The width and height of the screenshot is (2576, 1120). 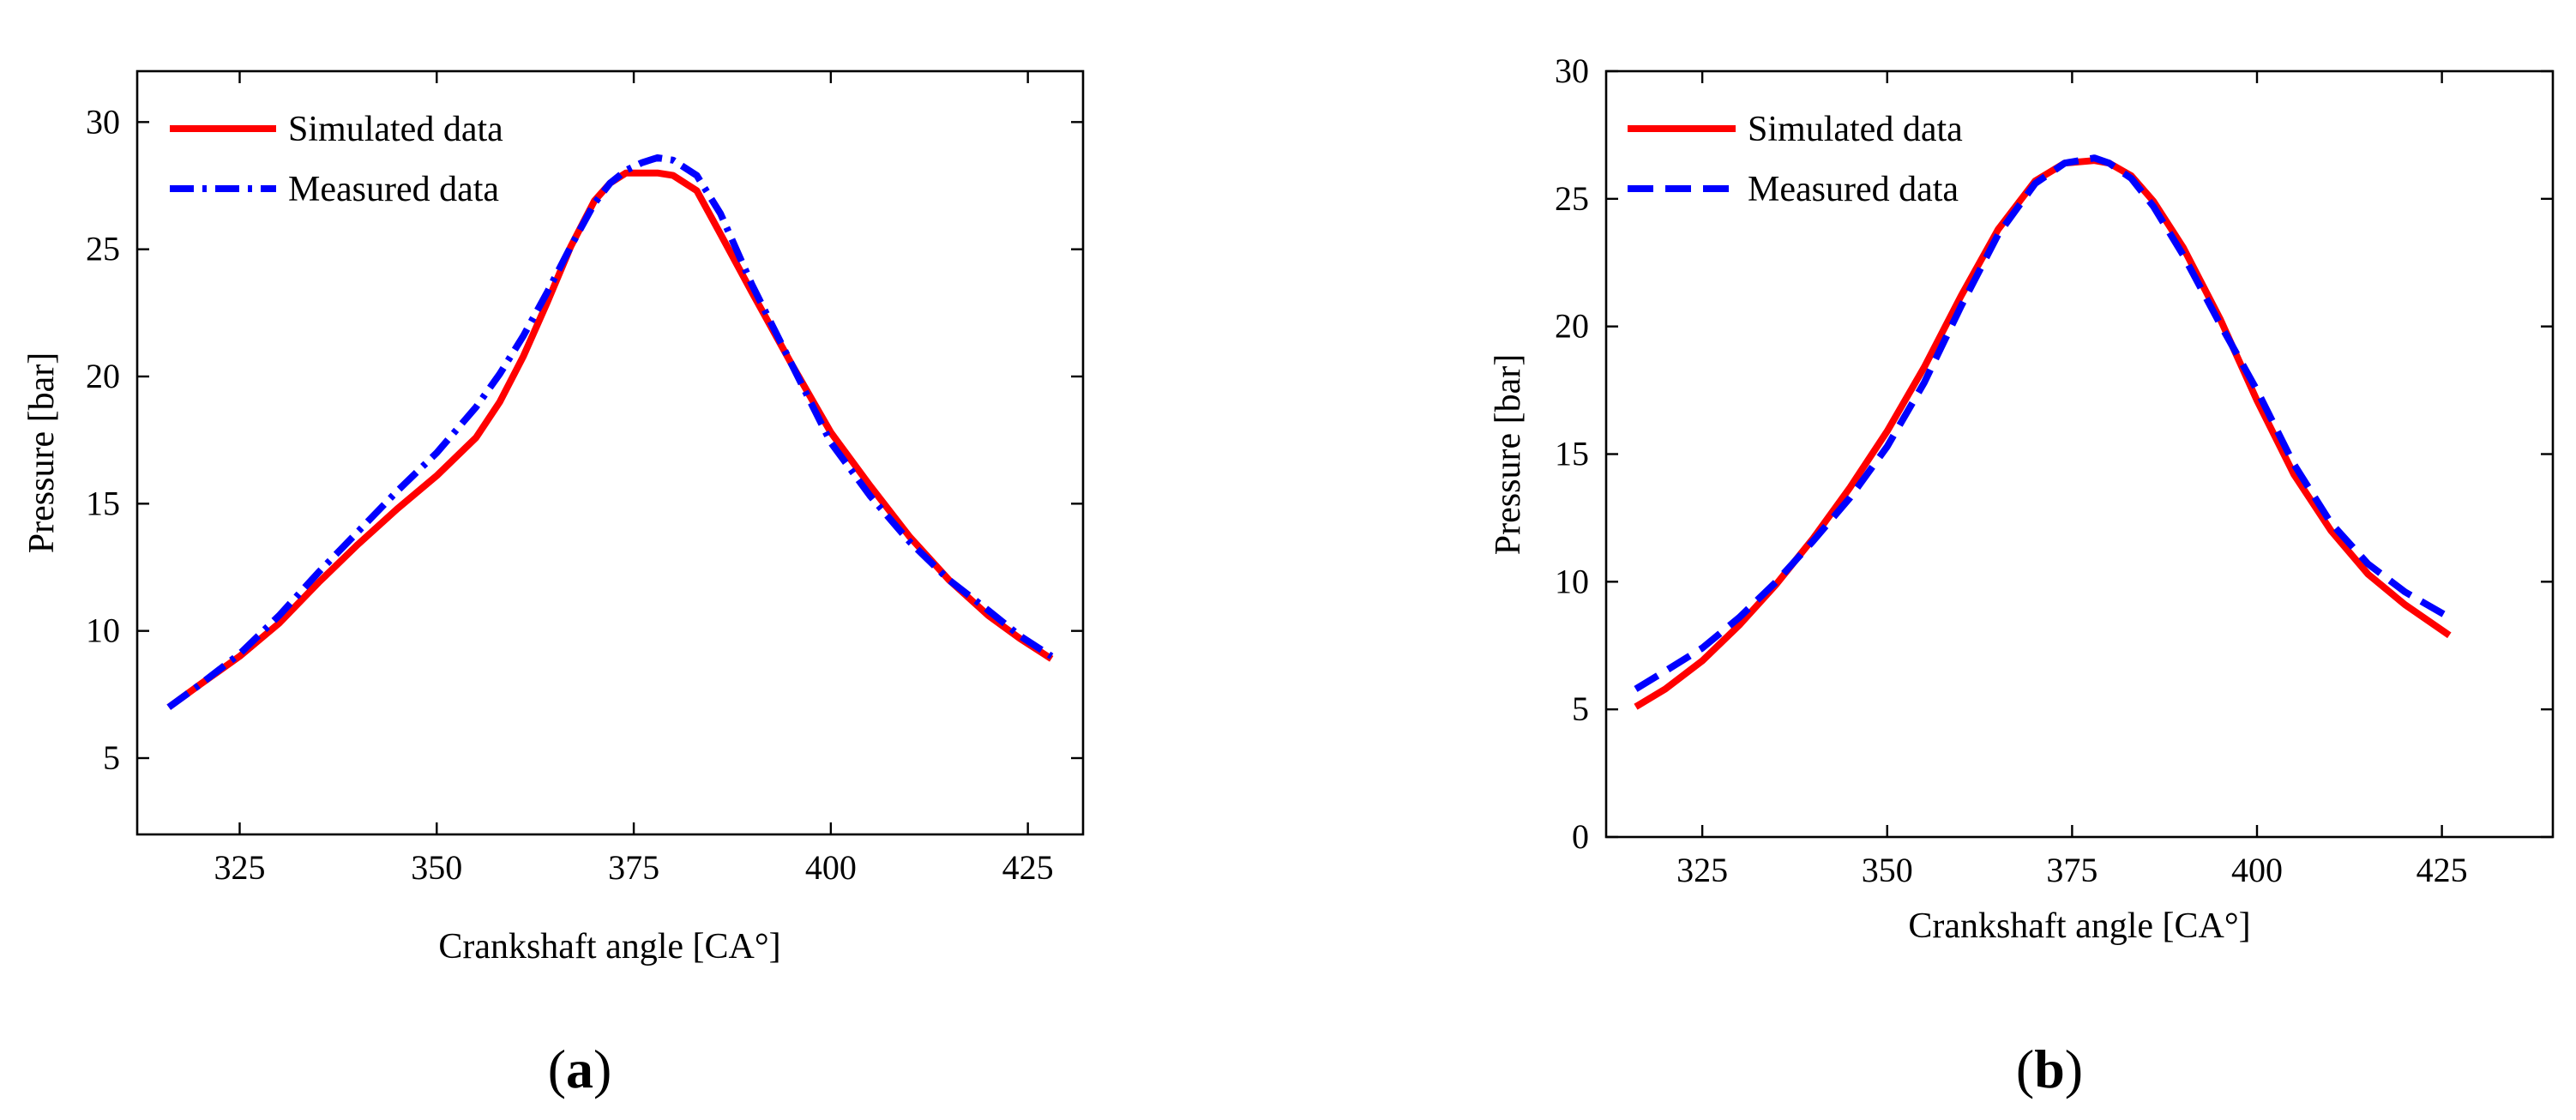 I want to click on panel-label-b: (b), so click(x=2049, y=1069).